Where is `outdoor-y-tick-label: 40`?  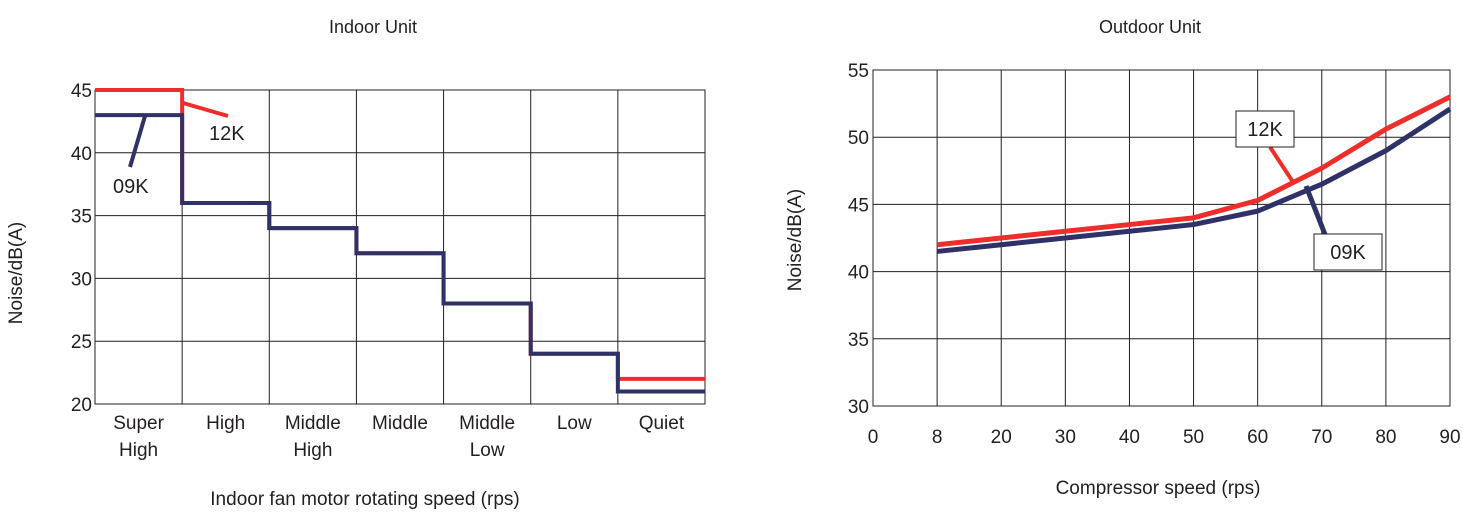 outdoor-y-tick-label: 40 is located at coordinates (858, 273).